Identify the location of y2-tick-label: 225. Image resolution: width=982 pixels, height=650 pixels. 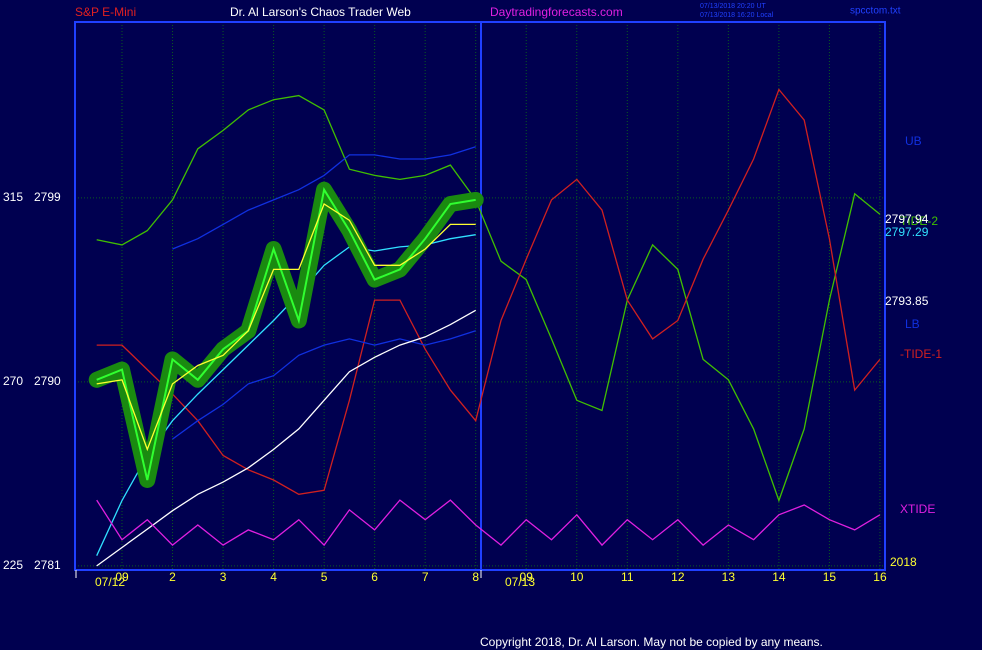
(13, 565).